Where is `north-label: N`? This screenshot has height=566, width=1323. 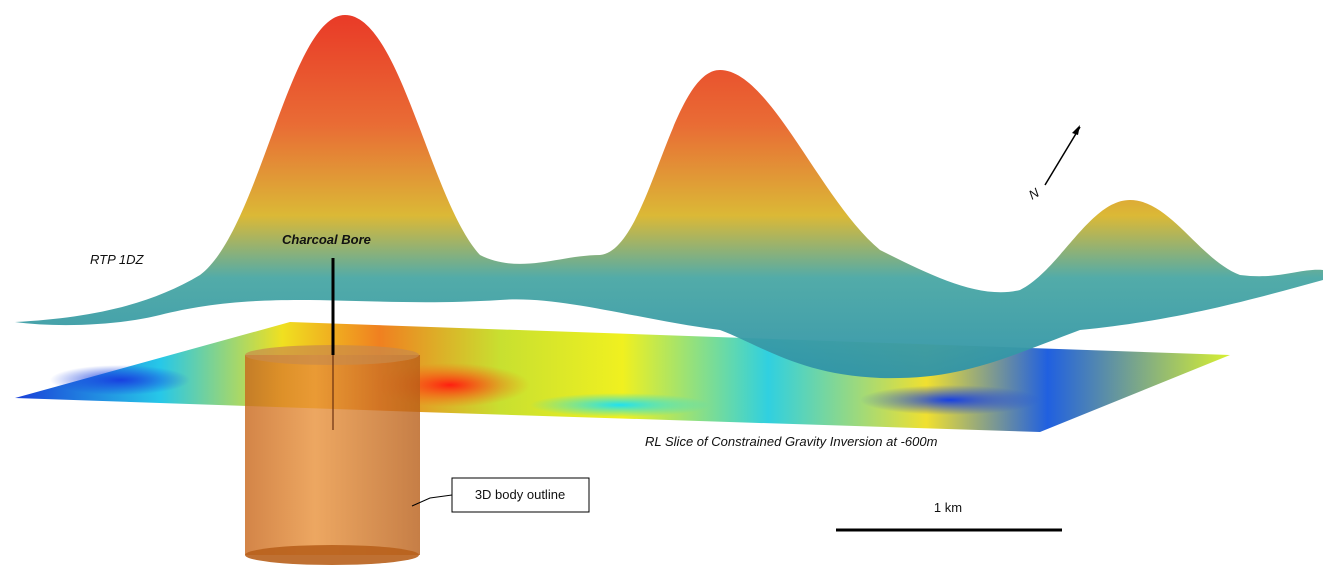 north-label: N is located at coordinates (1034, 194).